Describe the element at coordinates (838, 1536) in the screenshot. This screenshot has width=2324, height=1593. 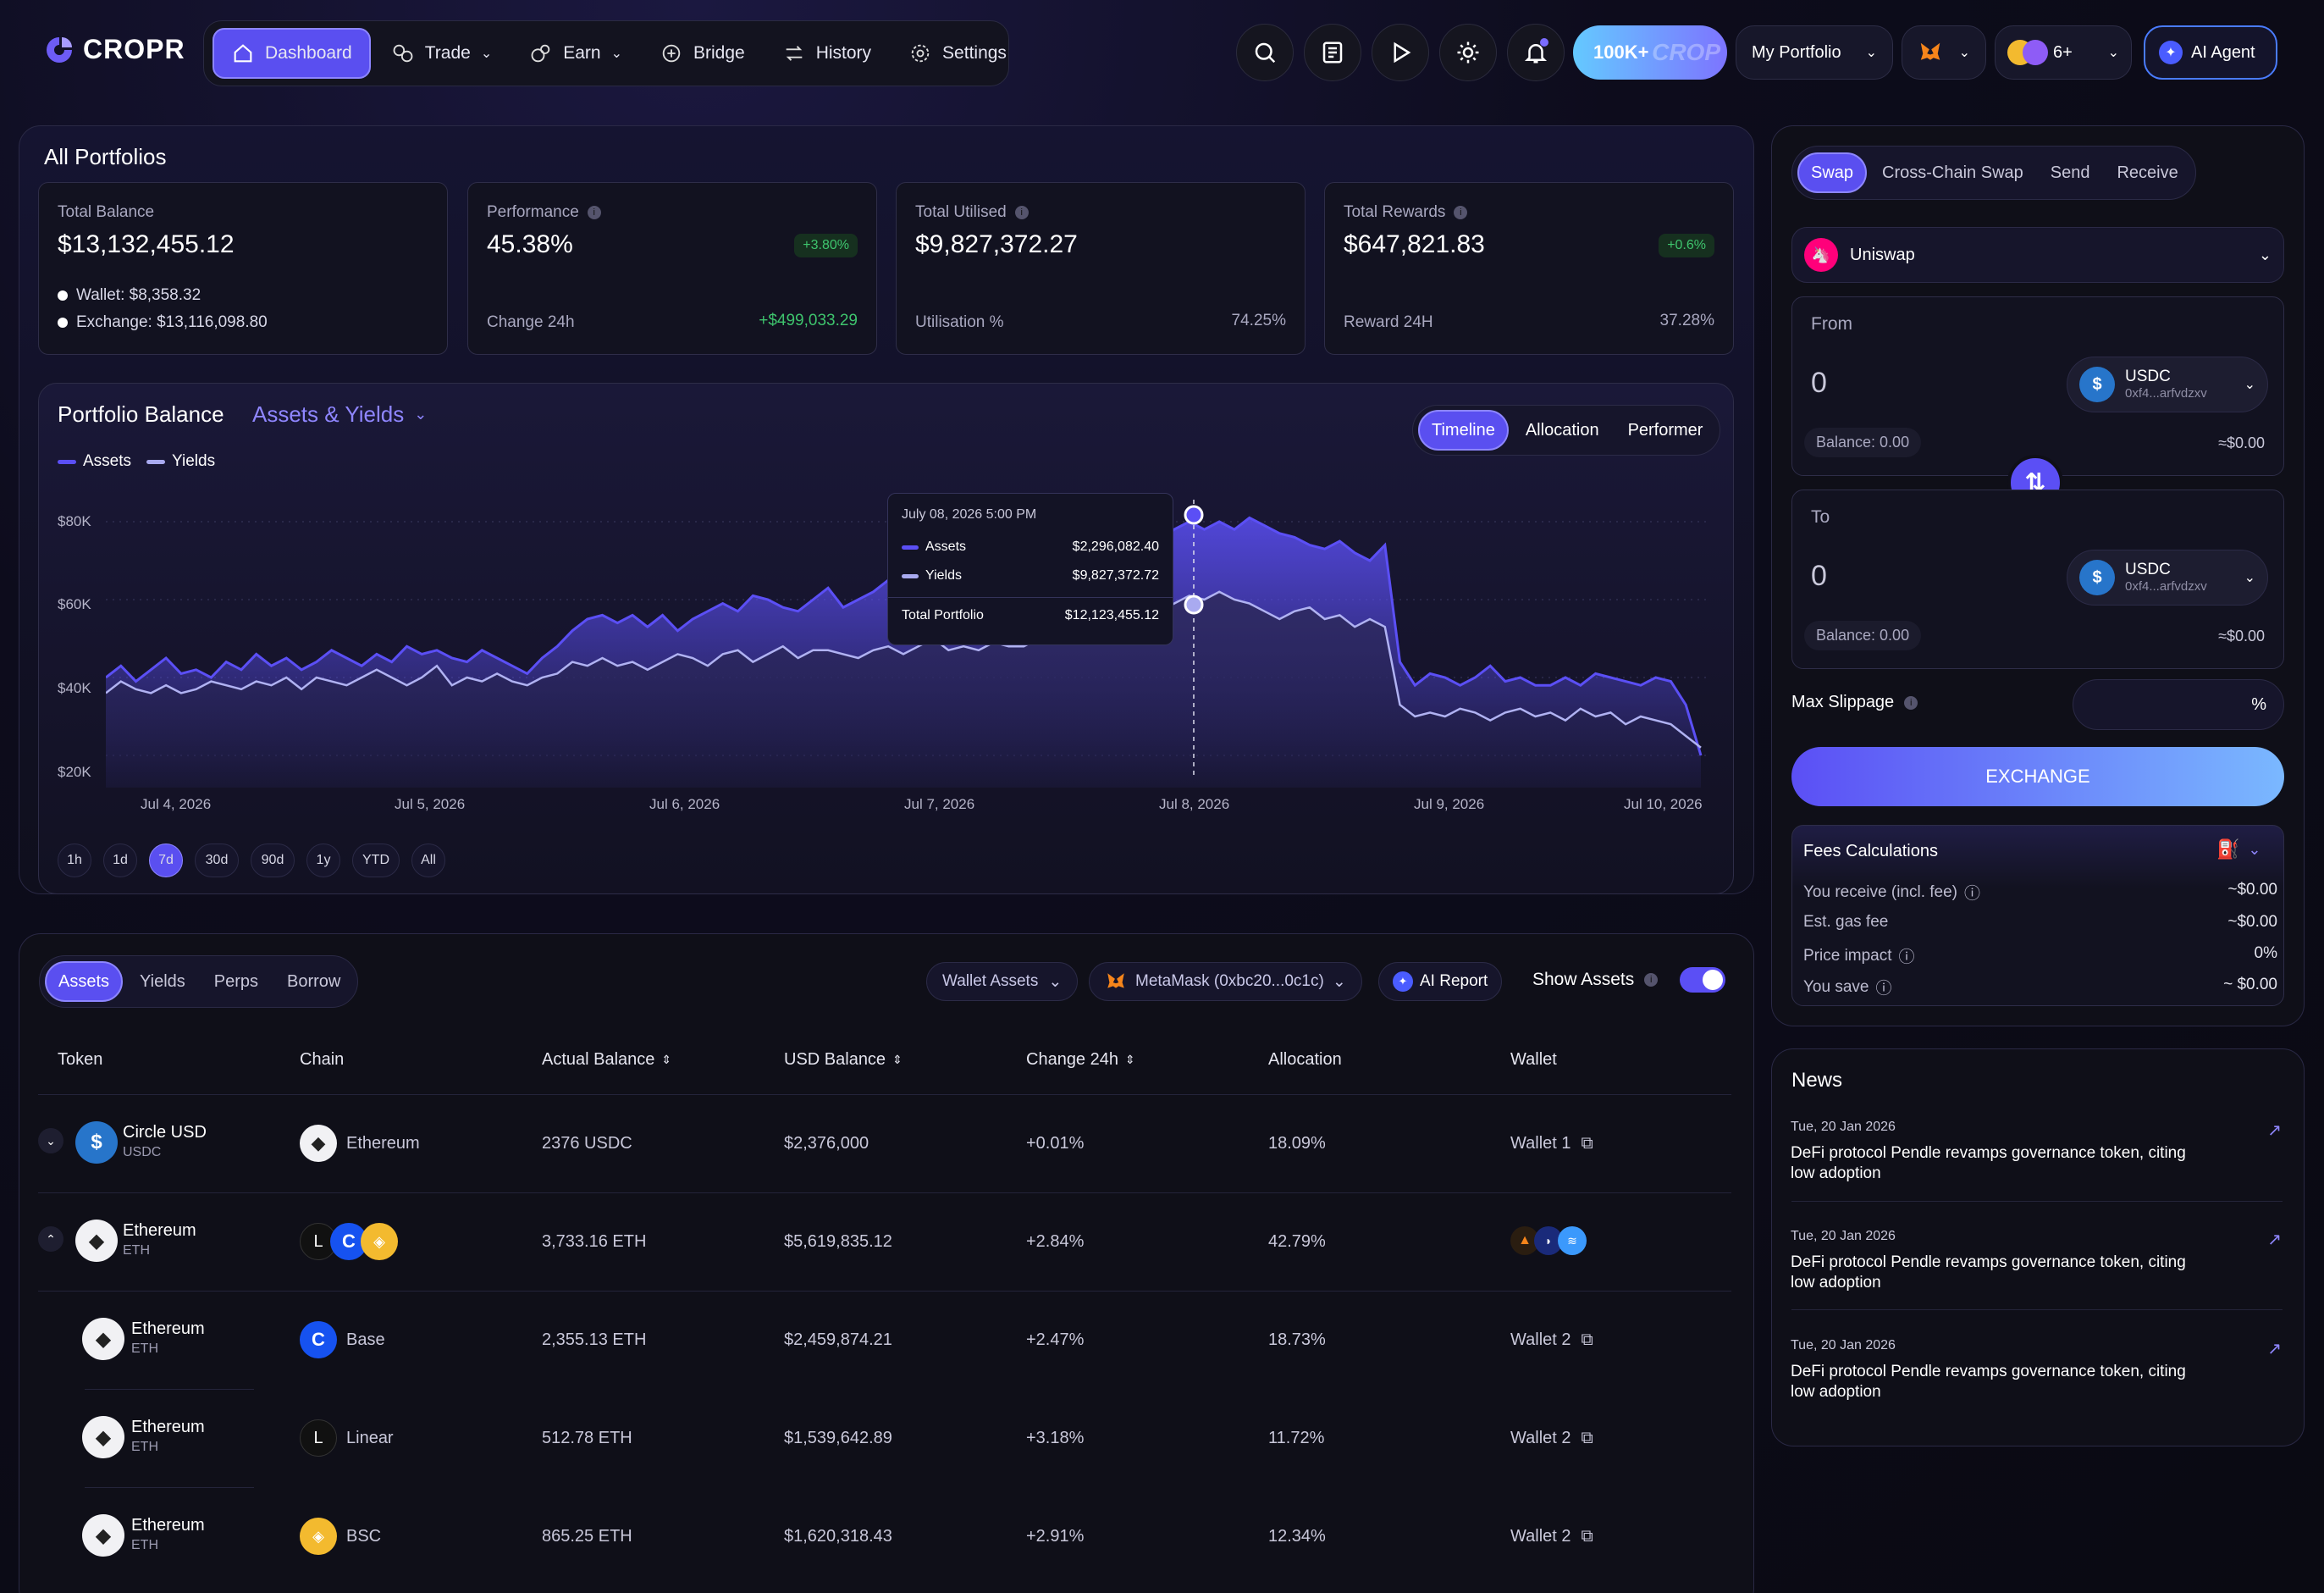
I see `usd-balance: $1,620,318.43` at that location.